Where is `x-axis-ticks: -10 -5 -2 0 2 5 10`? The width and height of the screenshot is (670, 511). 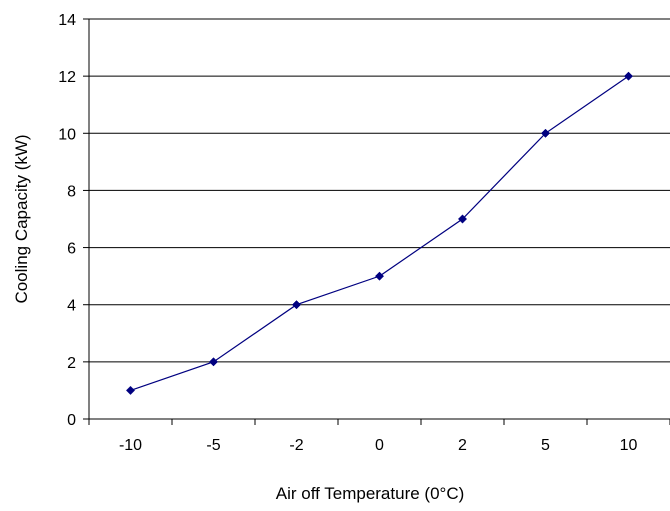 x-axis-ticks: -10 -5 -2 0 2 5 10 is located at coordinates (379, 436).